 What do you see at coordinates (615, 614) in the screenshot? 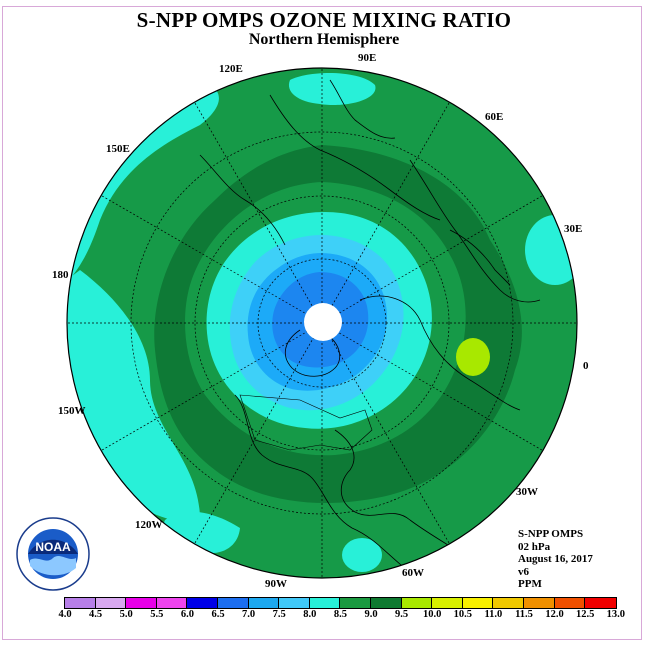
I see `colorbar-tick-label: 13.0` at bounding box center [615, 614].